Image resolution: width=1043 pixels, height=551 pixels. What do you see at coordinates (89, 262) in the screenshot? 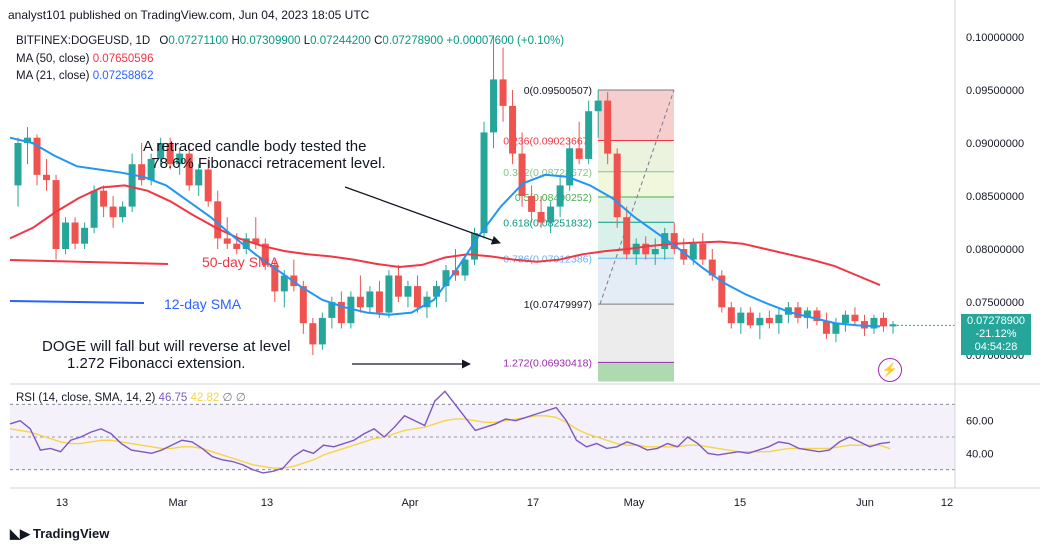
I see `sma50-marker-line` at bounding box center [89, 262].